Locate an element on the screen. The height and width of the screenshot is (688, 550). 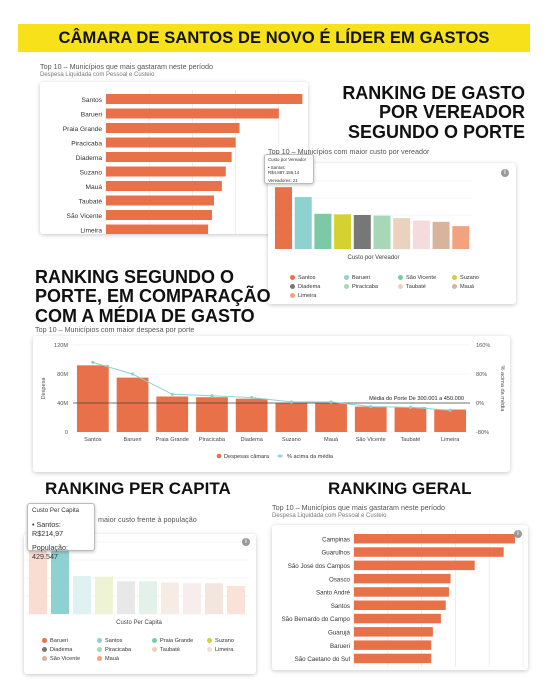
category-label: Mauá is located at coordinates (331, 440).